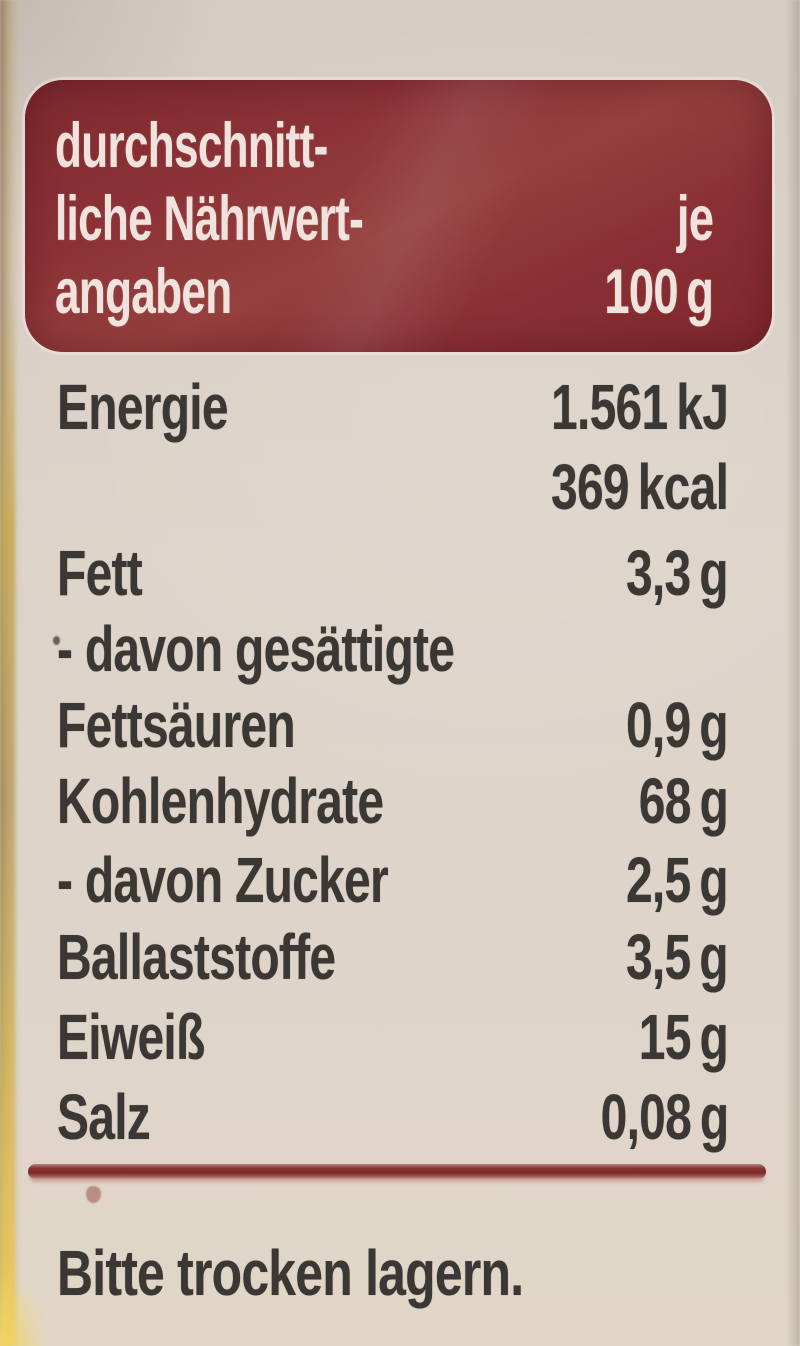  I want to click on header-title-line-1: durchschnitt-, so click(191, 146).